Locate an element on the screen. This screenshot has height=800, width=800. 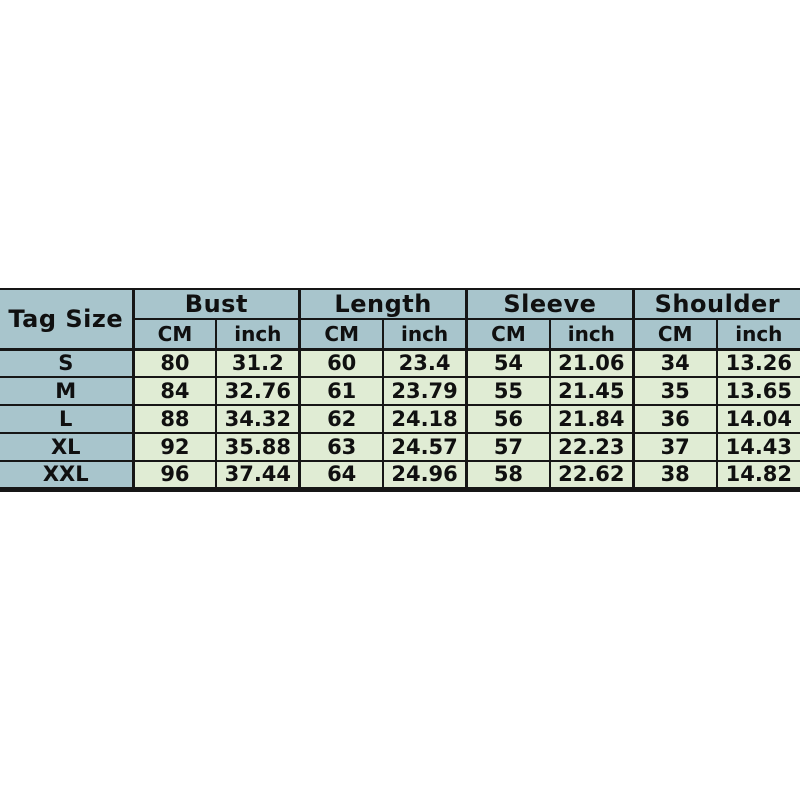
value-cell: 62 is located at coordinates (341, 419).